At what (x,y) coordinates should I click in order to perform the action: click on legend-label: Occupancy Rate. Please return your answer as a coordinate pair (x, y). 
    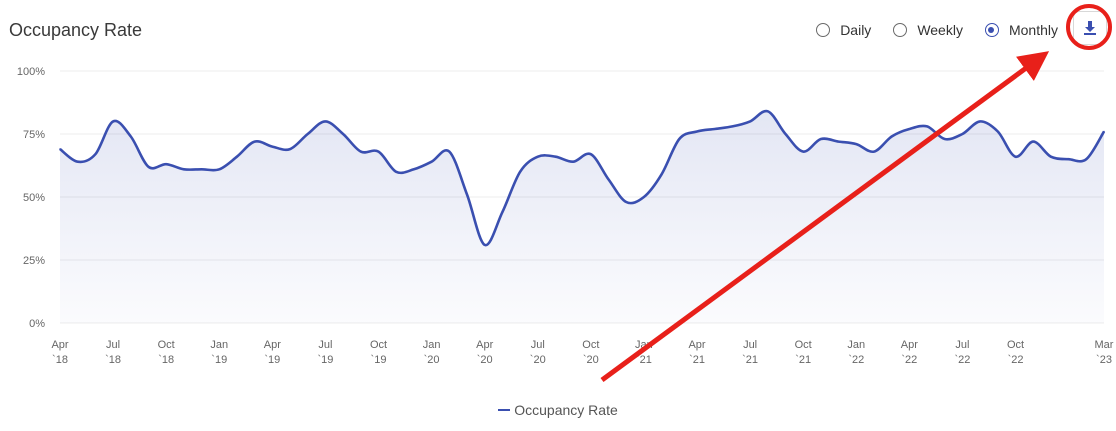
    Looking at the image, I should click on (566, 410).